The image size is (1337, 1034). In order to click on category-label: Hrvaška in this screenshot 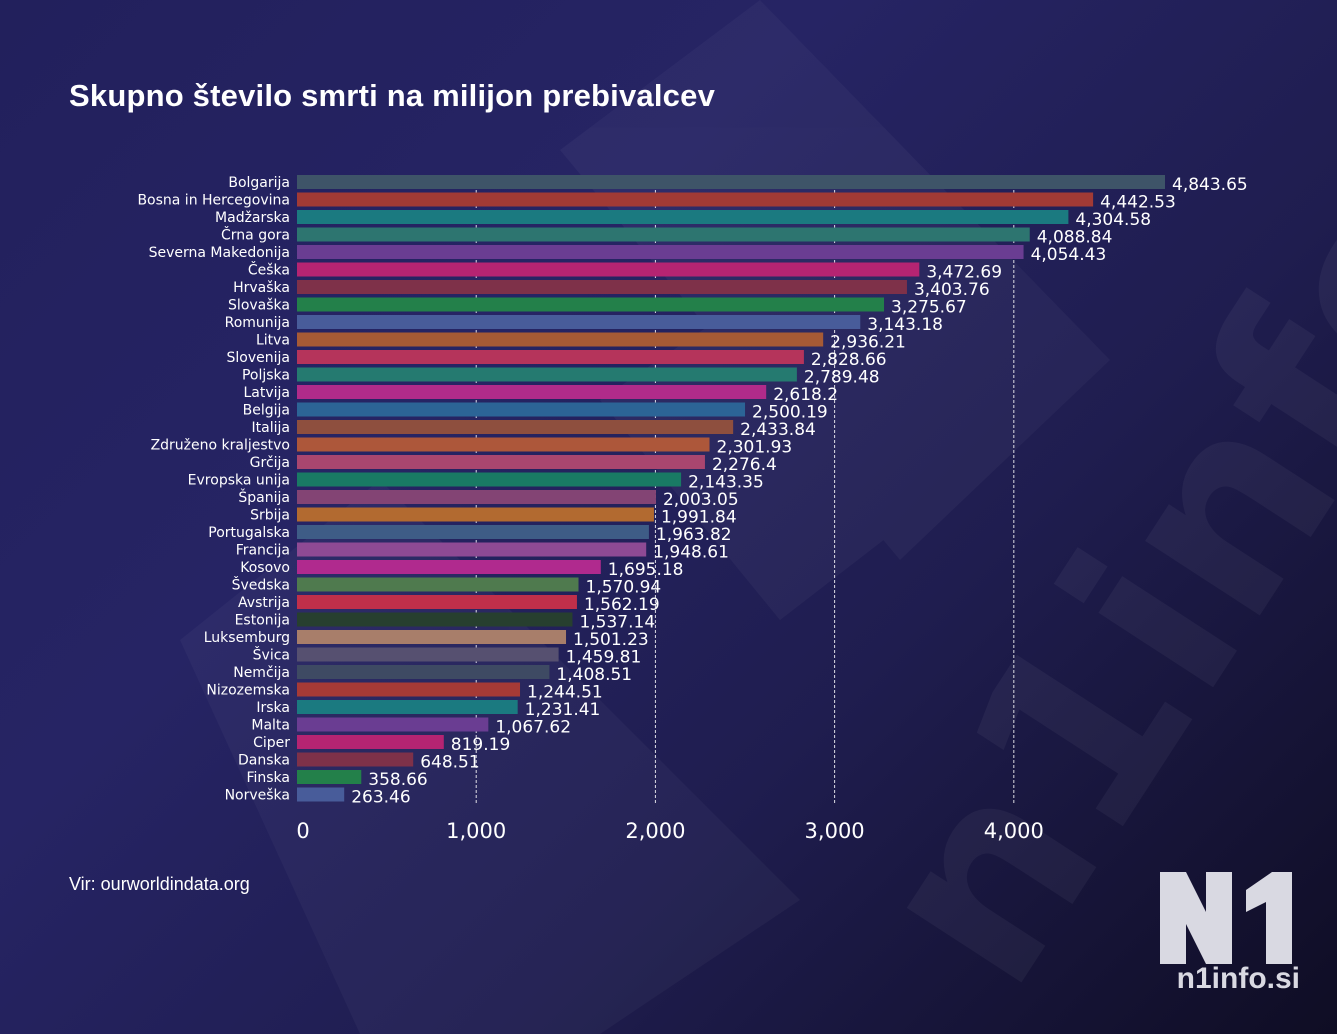, I will do `click(261, 288)`.